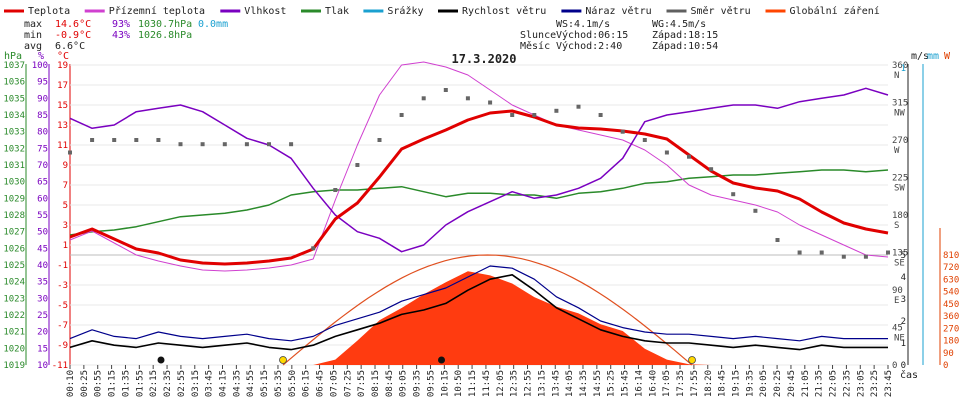 Image resolution: width=966 pixels, height=400 pixels. What do you see at coordinates (900, 104) in the screenshot?
I see `dir-tick-label: 315` at bounding box center [900, 104].